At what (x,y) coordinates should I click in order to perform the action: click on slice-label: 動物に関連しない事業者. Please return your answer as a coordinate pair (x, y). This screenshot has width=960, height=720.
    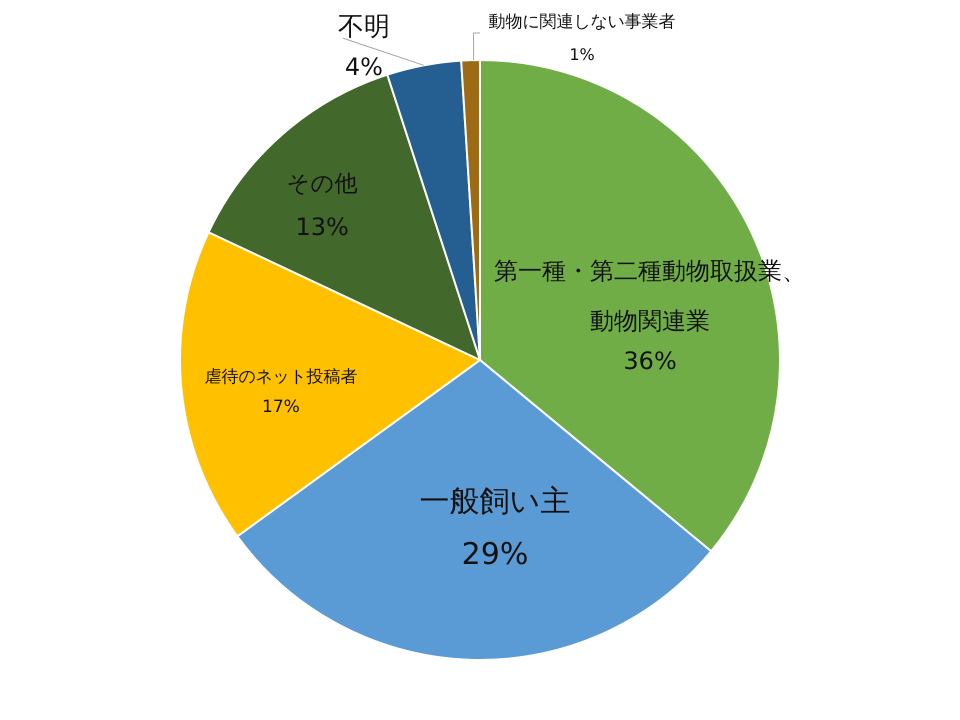
    Looking at the image, I should click on (582, 22).